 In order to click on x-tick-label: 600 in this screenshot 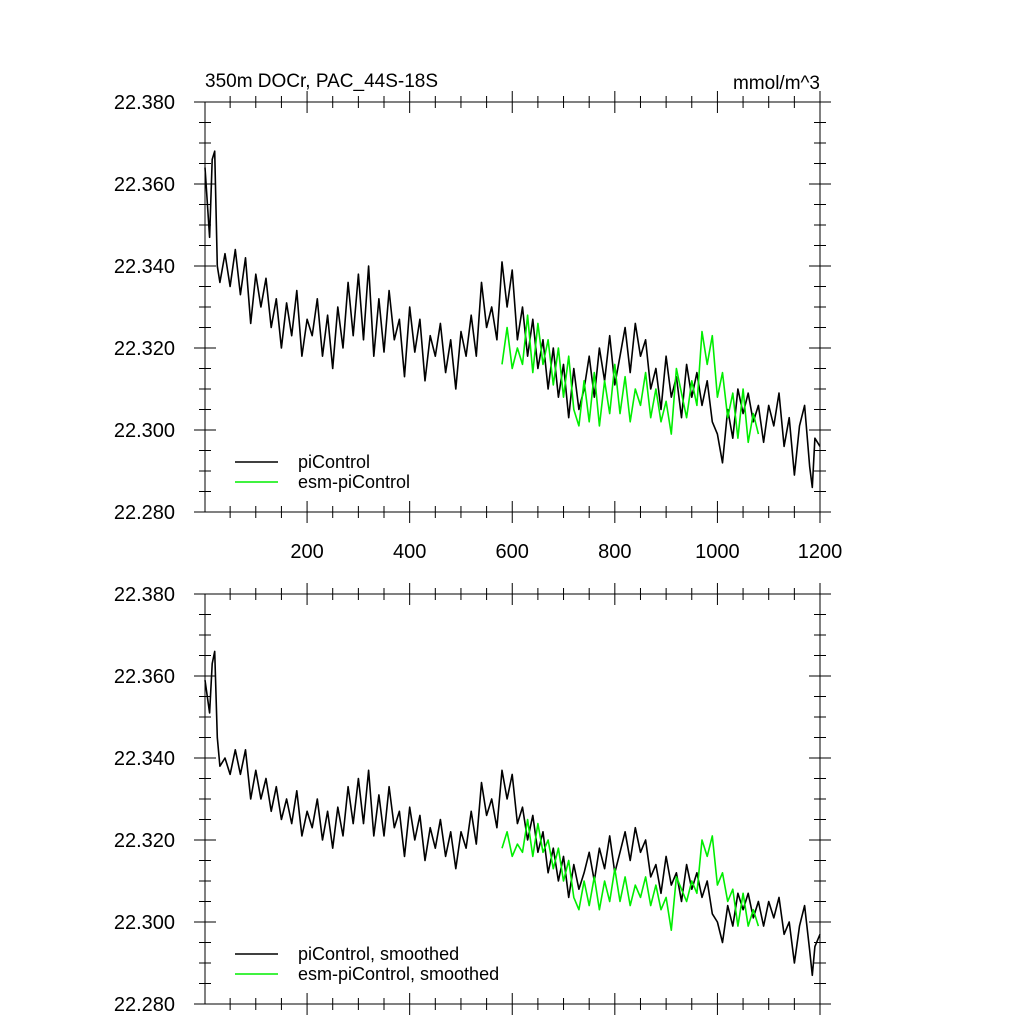, I will do `click(512, 552)`.